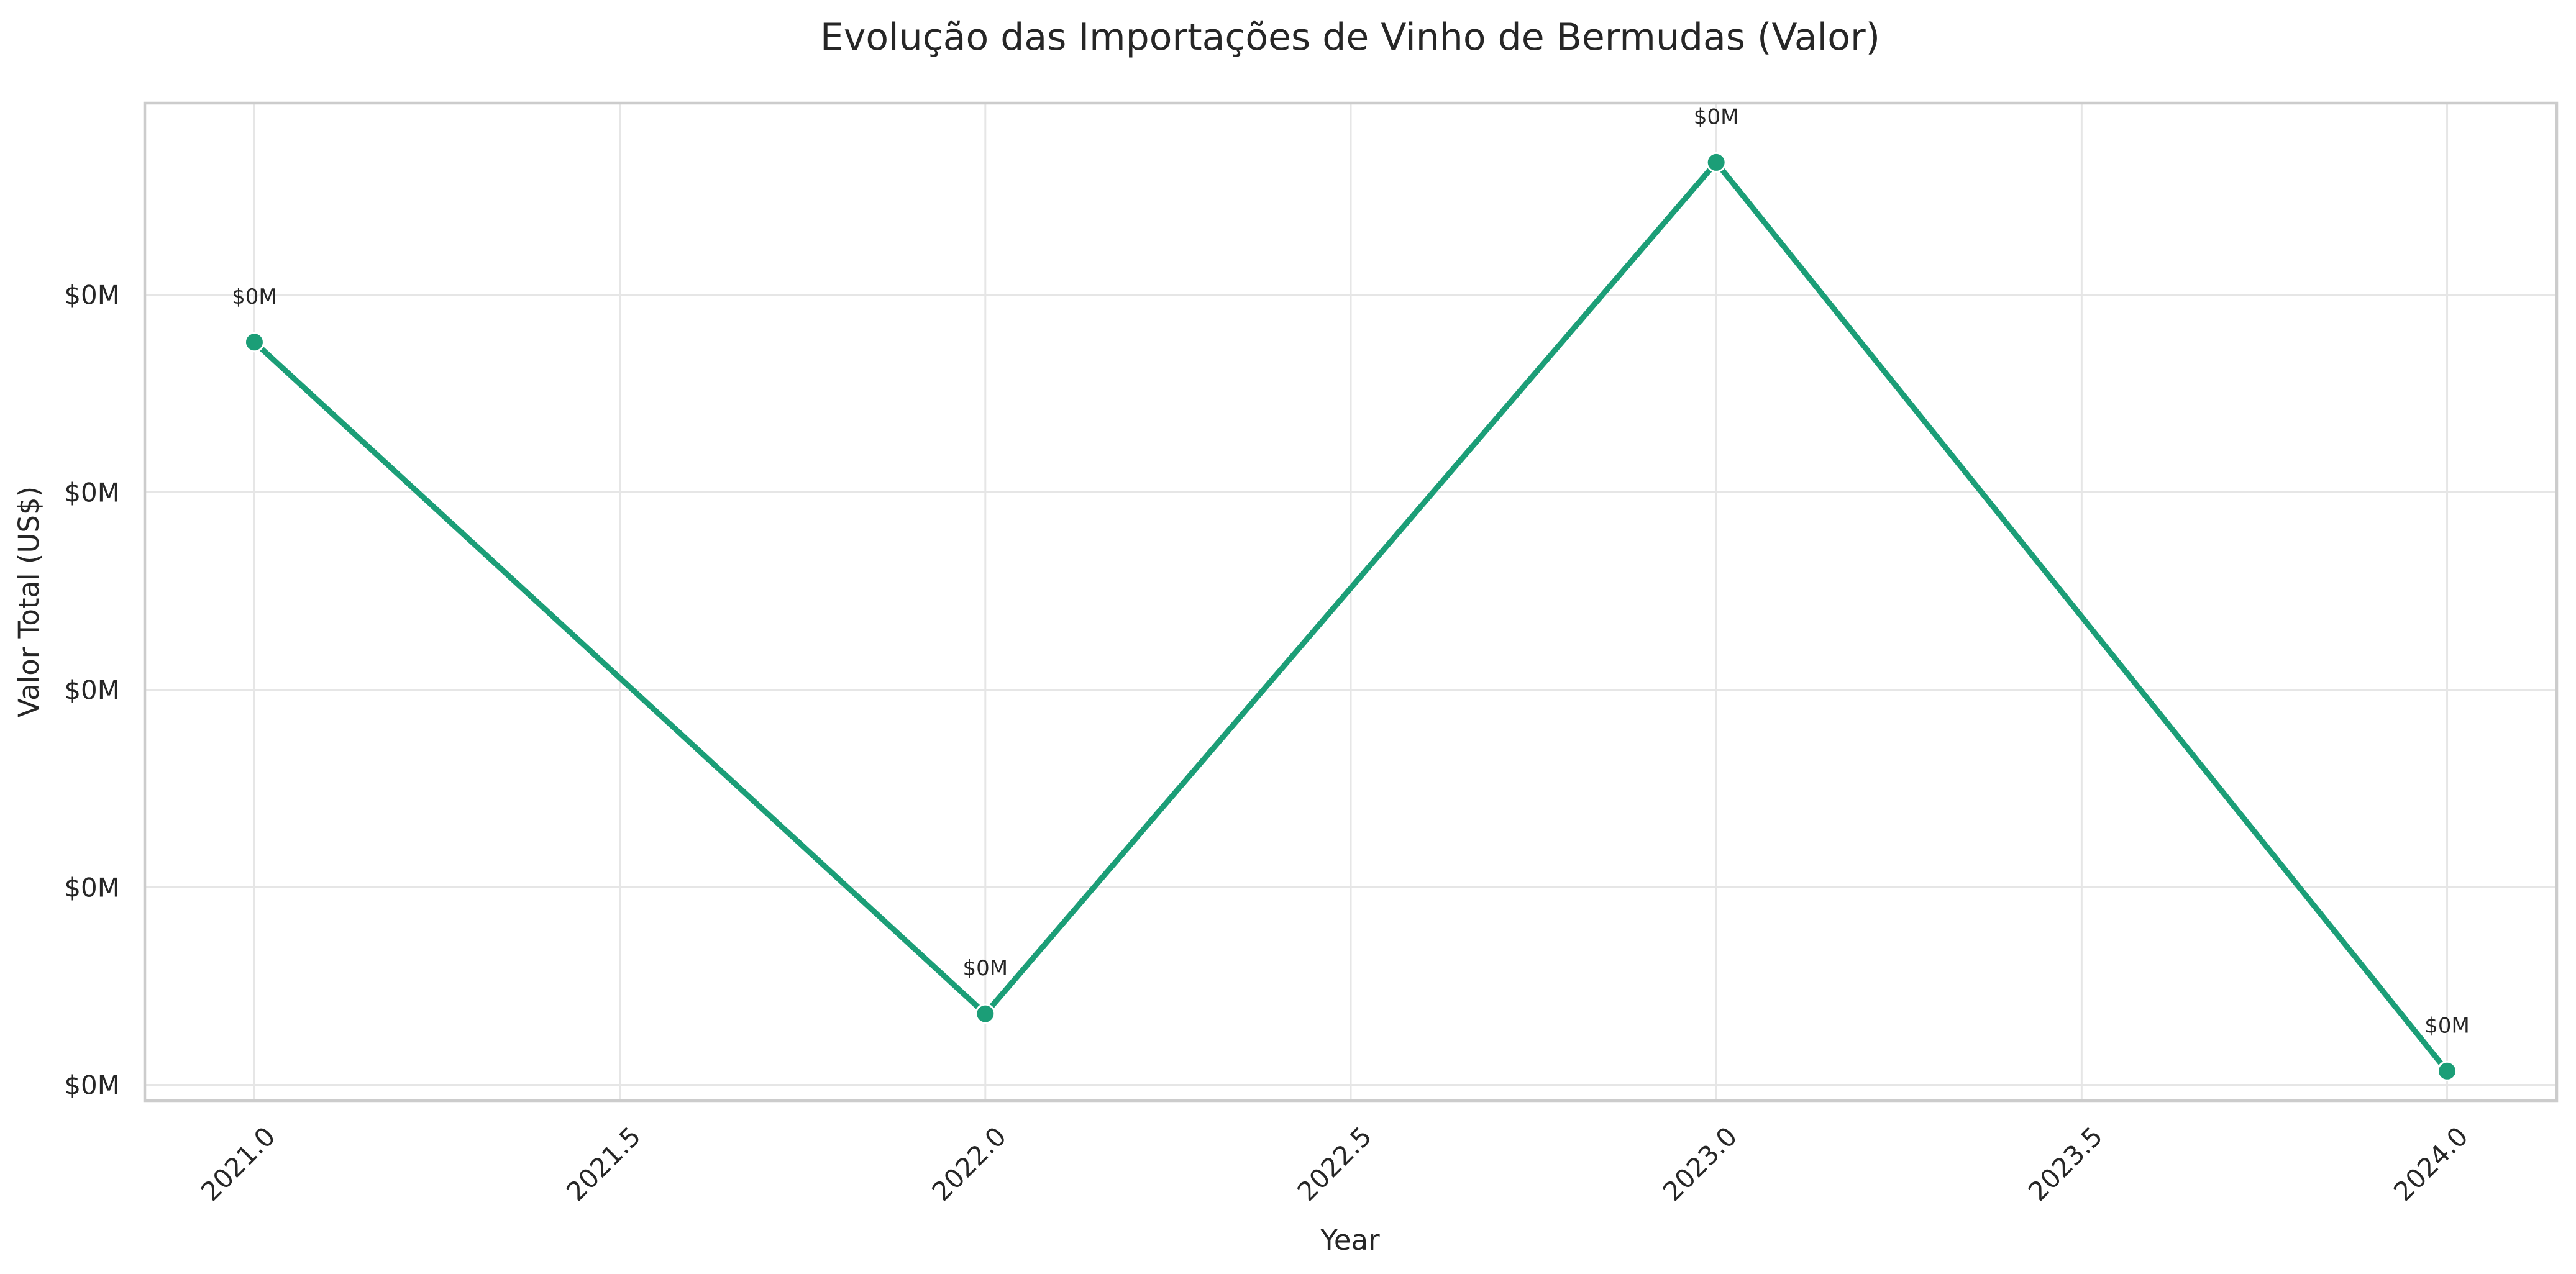 This screenshot has width=2576, height=1274. What do you see at coordinates (1335, 1164) in the screenshot?
I see `x-tick-label: 2022.5` at bounding box center [1335, 1164].